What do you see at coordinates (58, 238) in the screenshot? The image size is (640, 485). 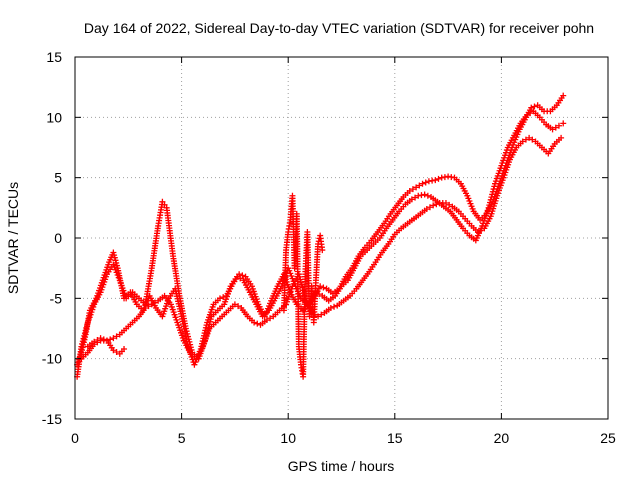 I see `y-tick-label: 0` at bounding box center [58, 238].